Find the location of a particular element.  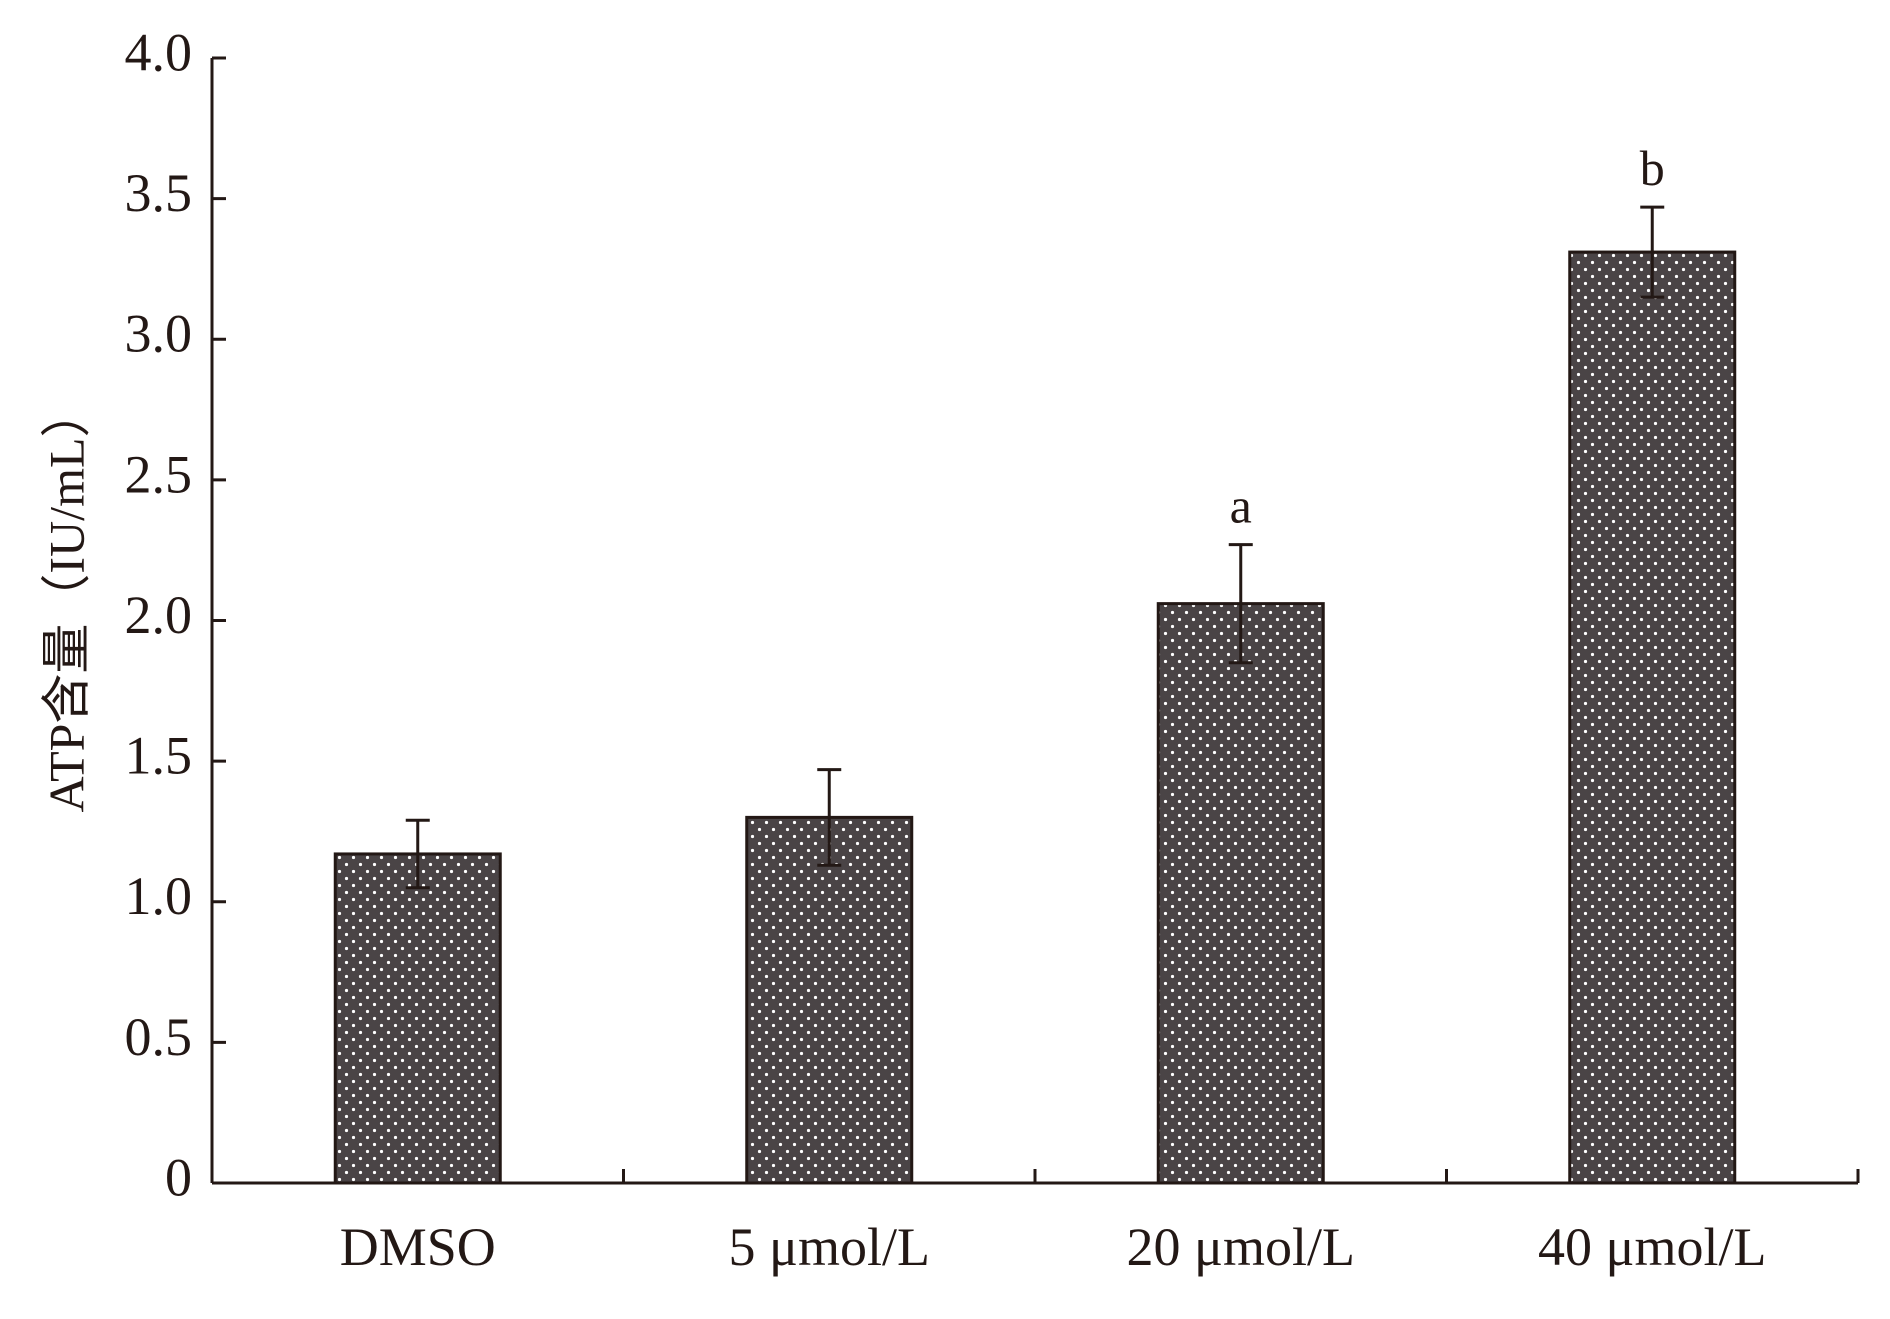

y-tick-label: 2.5 is located at coordinates (159, 474).